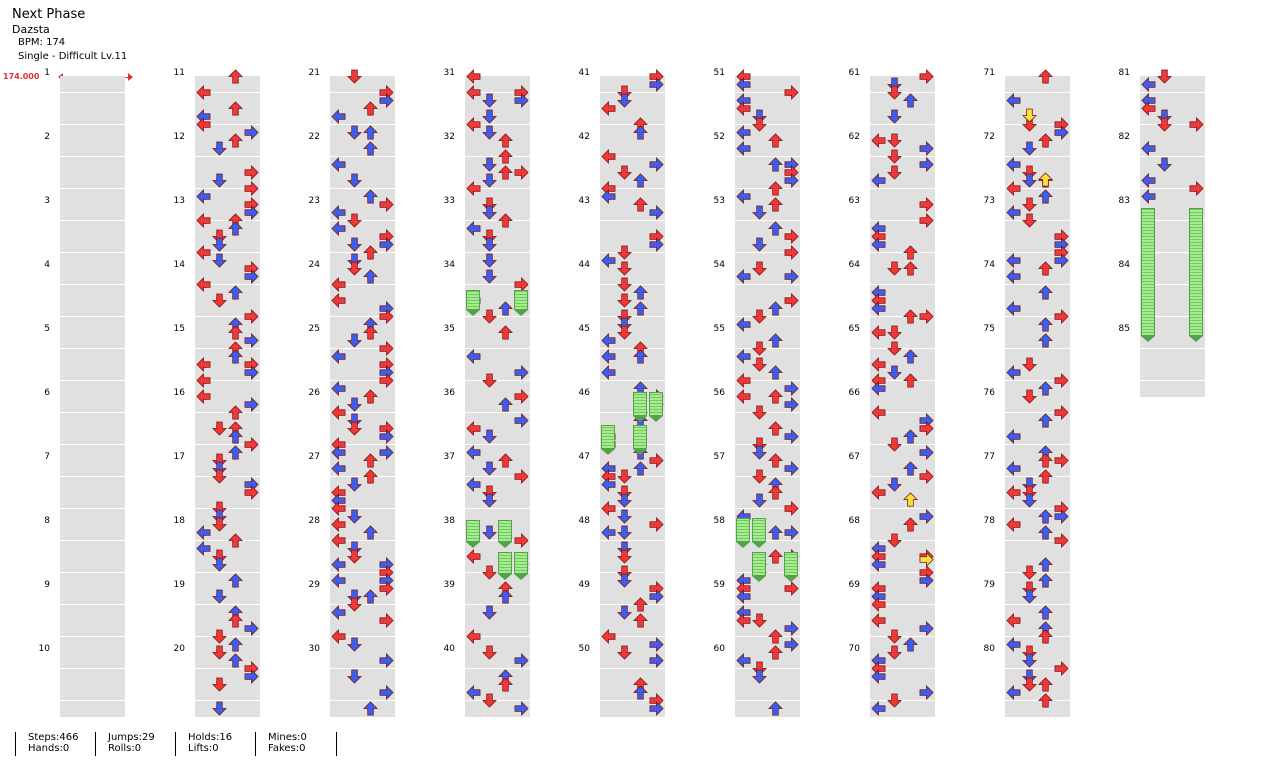  I want to click on measure-number: 85, so click(1124, 329).